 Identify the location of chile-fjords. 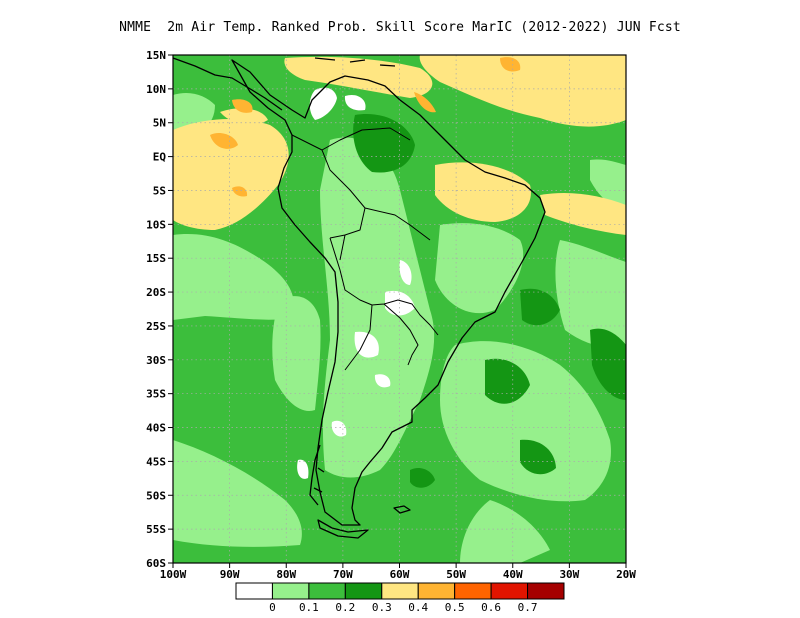
(317, 475).